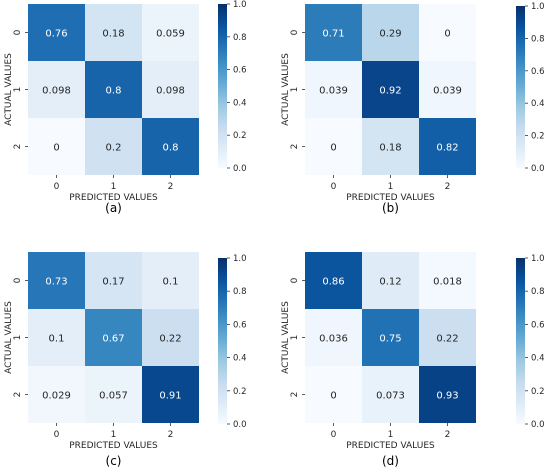 Image resolution: width=550 pixels, height=476 pixels. I want to click on panel-caption: (c), so click(114, 461).